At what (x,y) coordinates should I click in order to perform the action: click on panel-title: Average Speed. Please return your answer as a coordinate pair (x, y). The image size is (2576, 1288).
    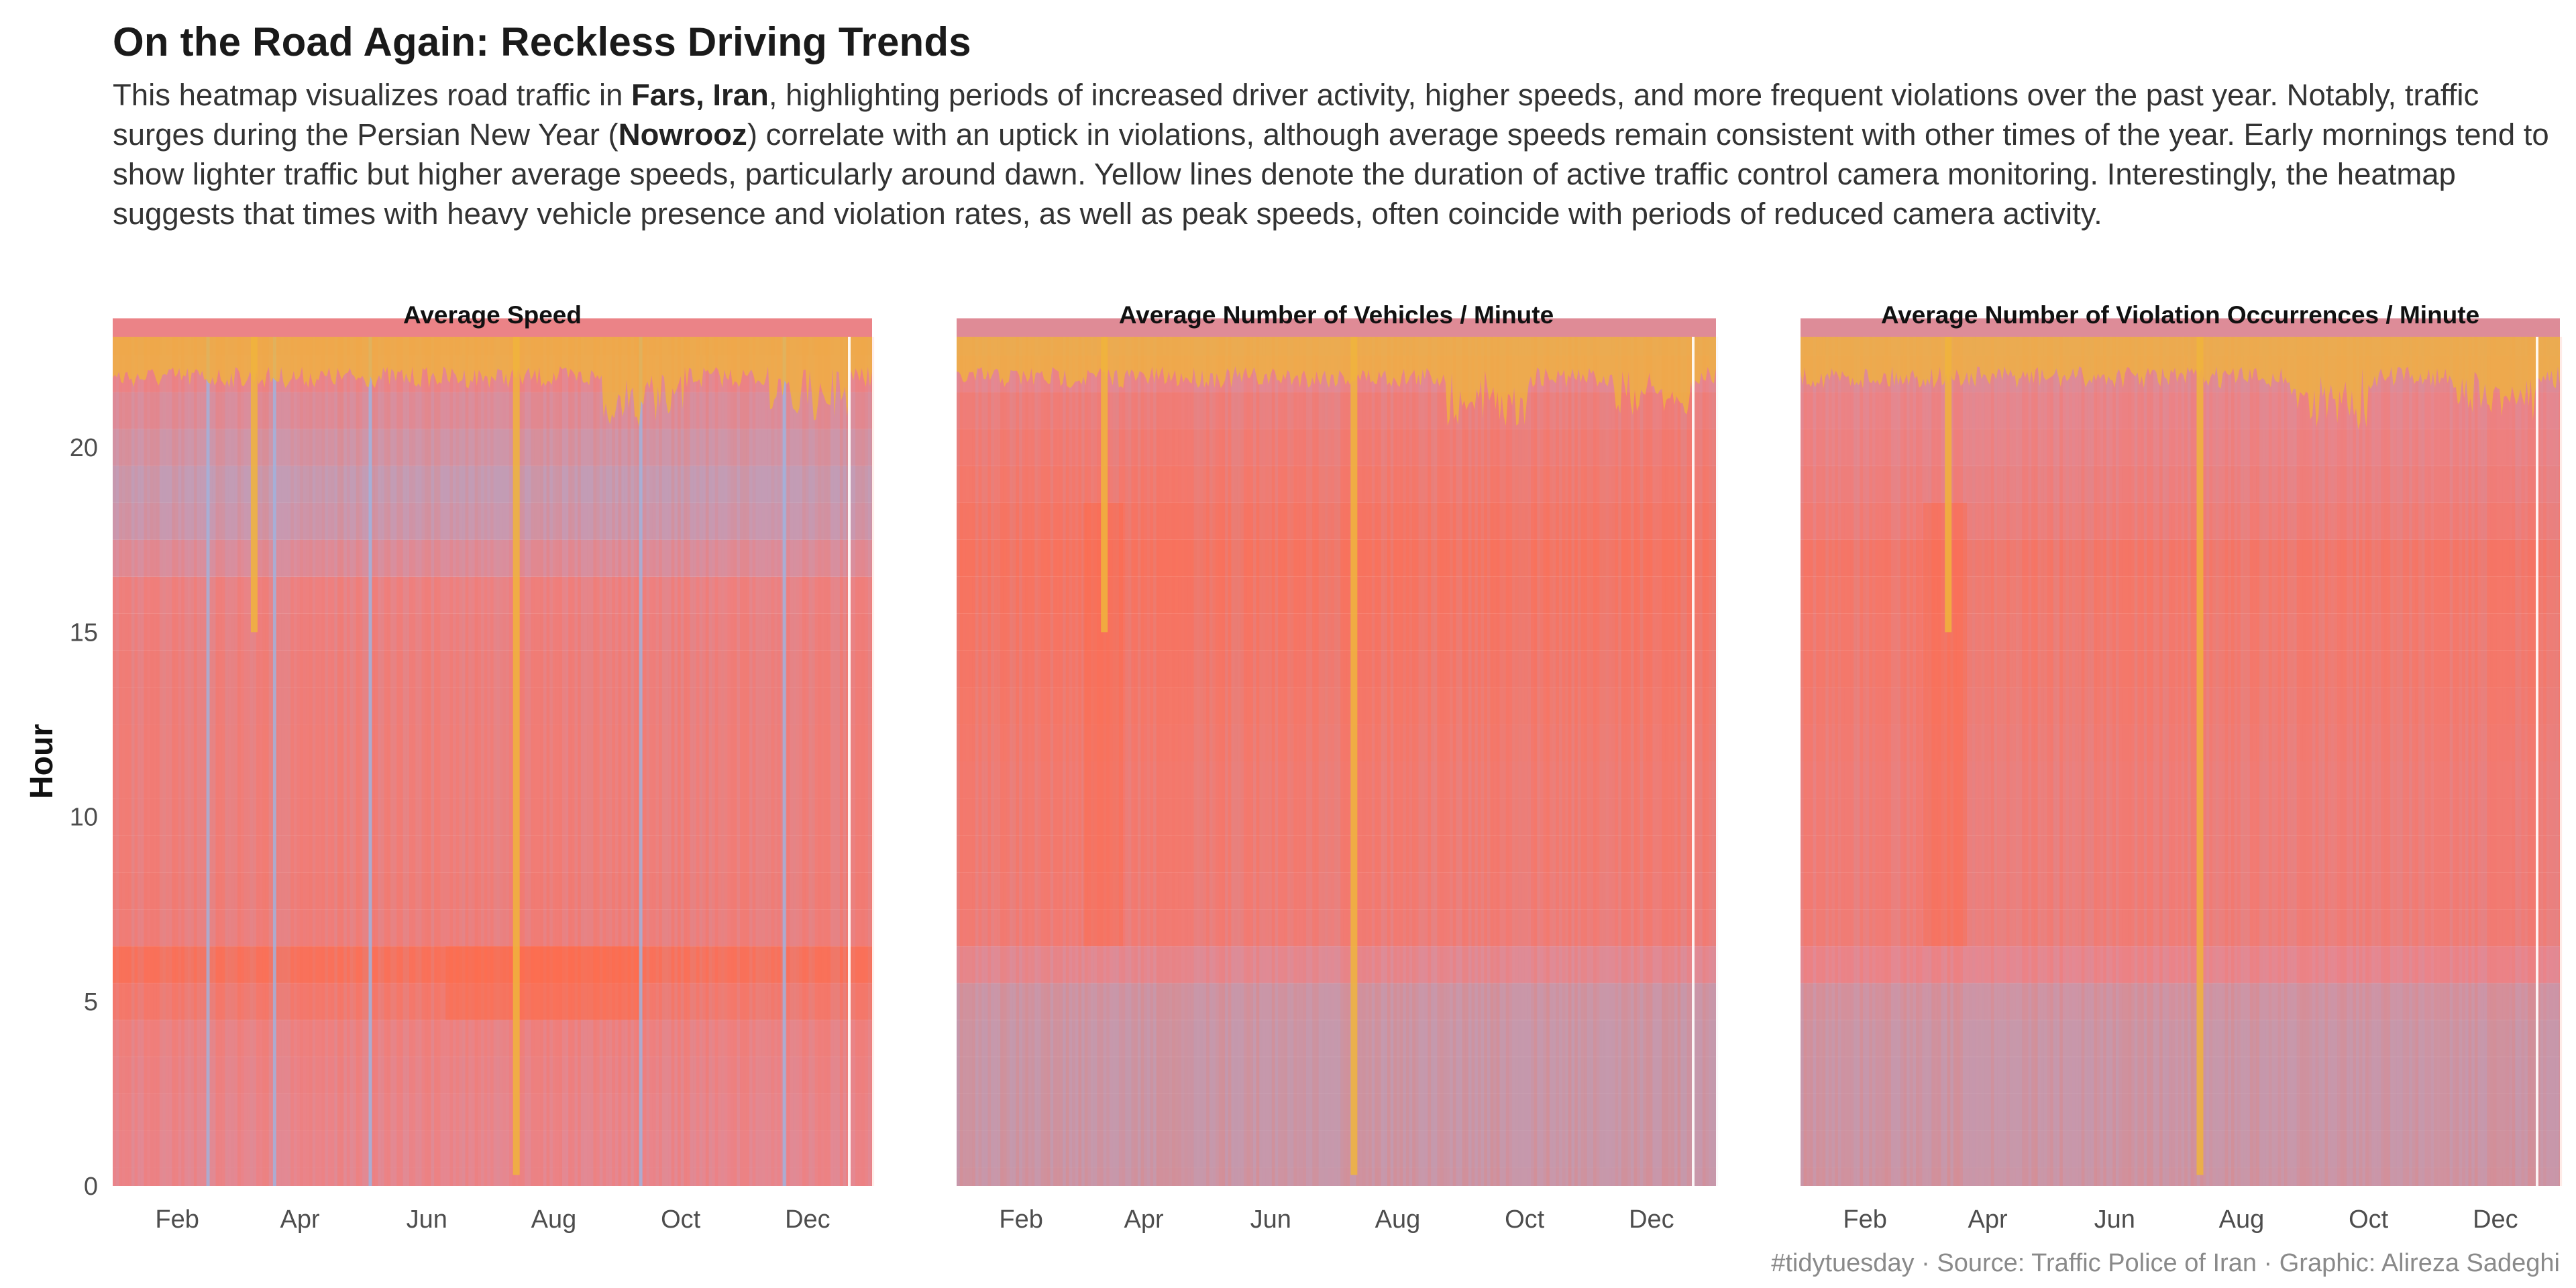
    Looking at the image, I should click on (492, 315).